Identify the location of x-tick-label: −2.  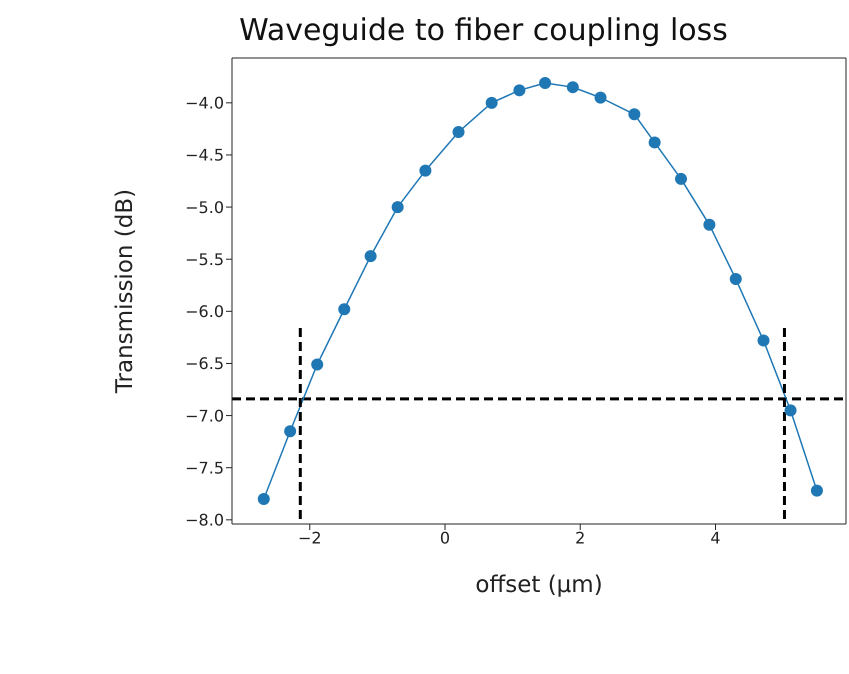
(310, 538).